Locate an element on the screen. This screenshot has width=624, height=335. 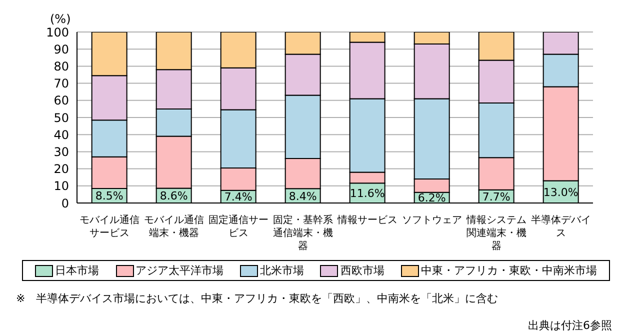
legend-label: 中東・アフリカ・東欧・中南米市場 is located at coordinates (508, 270).